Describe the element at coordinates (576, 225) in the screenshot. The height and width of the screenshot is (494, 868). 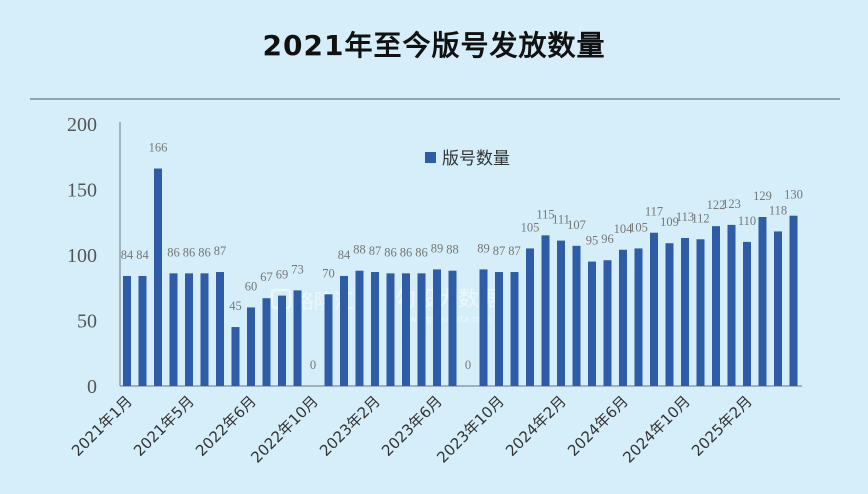
I see `data-label: 107` at that location.